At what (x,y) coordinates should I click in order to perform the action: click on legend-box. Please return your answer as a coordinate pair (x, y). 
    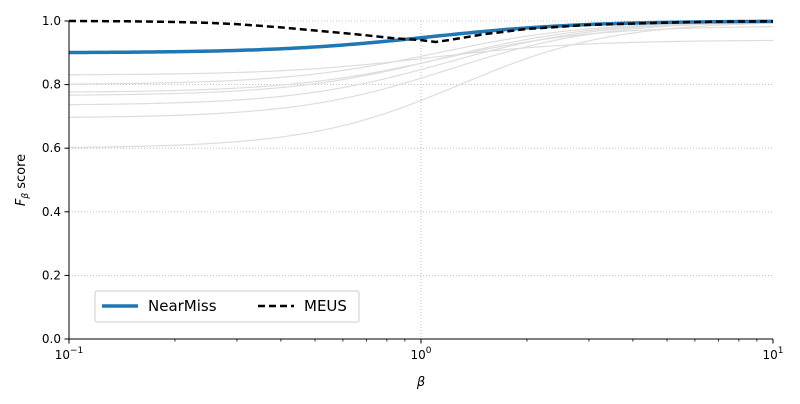
    Looking at the image, I should click on (227, 306).